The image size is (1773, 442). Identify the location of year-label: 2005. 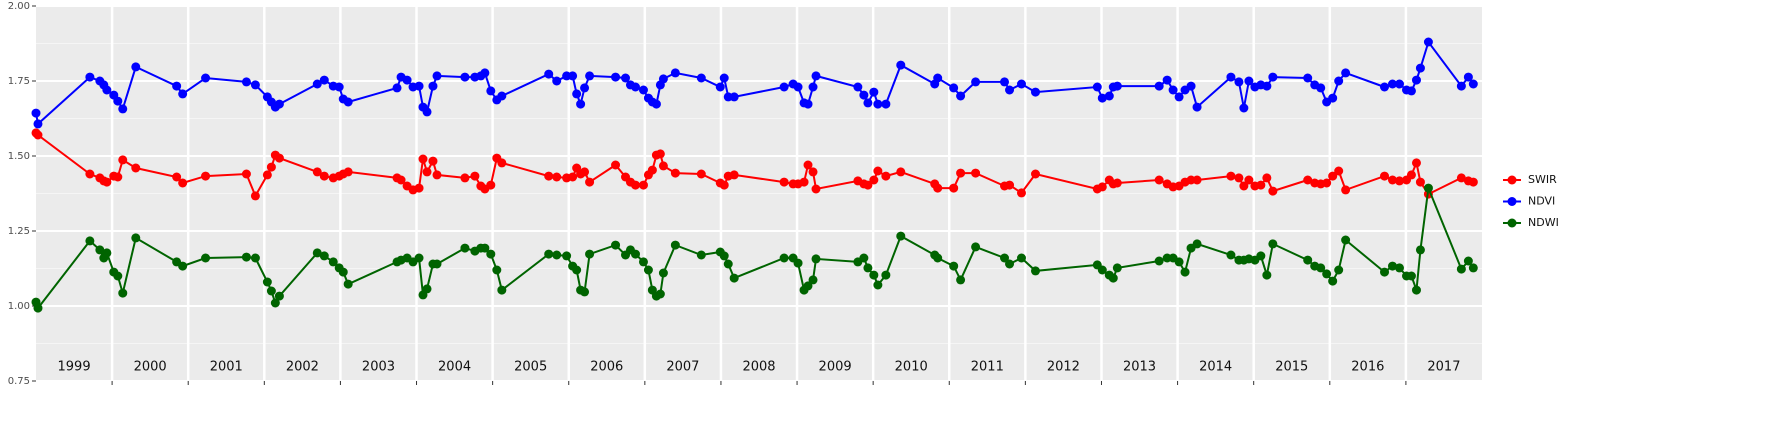
(530, 367).